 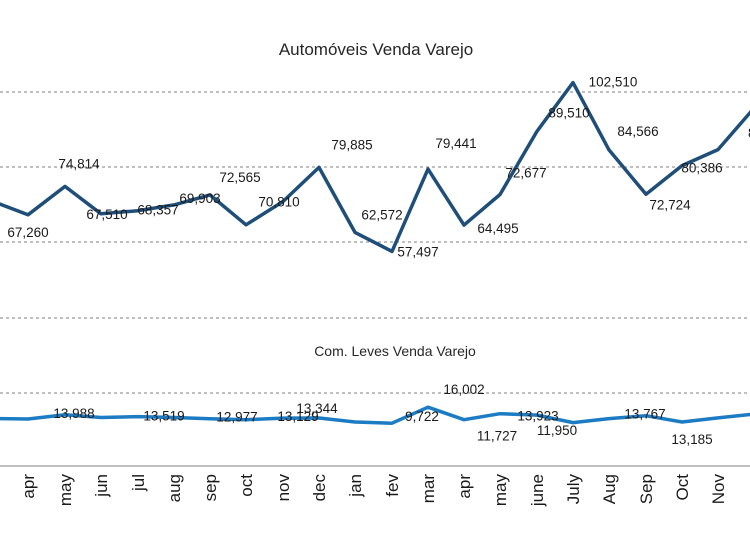 I want to click on x-tick-label: fev, so click(x=392, y=485).